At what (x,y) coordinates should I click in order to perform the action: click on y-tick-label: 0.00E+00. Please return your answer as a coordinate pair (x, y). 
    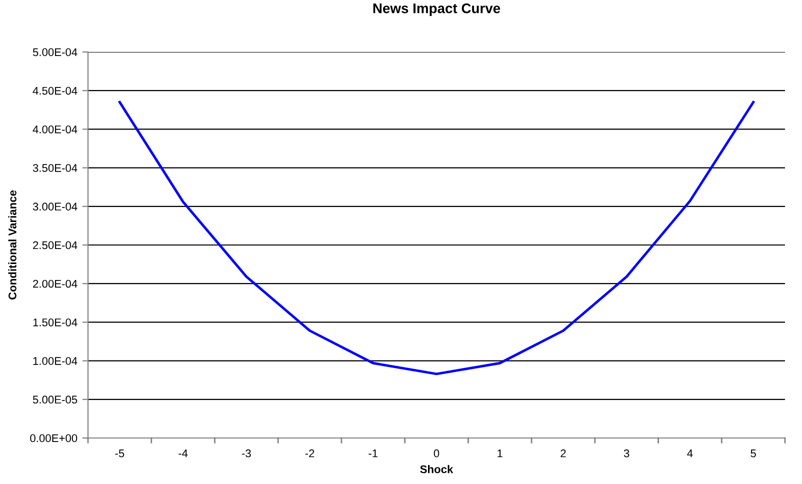
    Looking at the image, I should click on (54, 438).